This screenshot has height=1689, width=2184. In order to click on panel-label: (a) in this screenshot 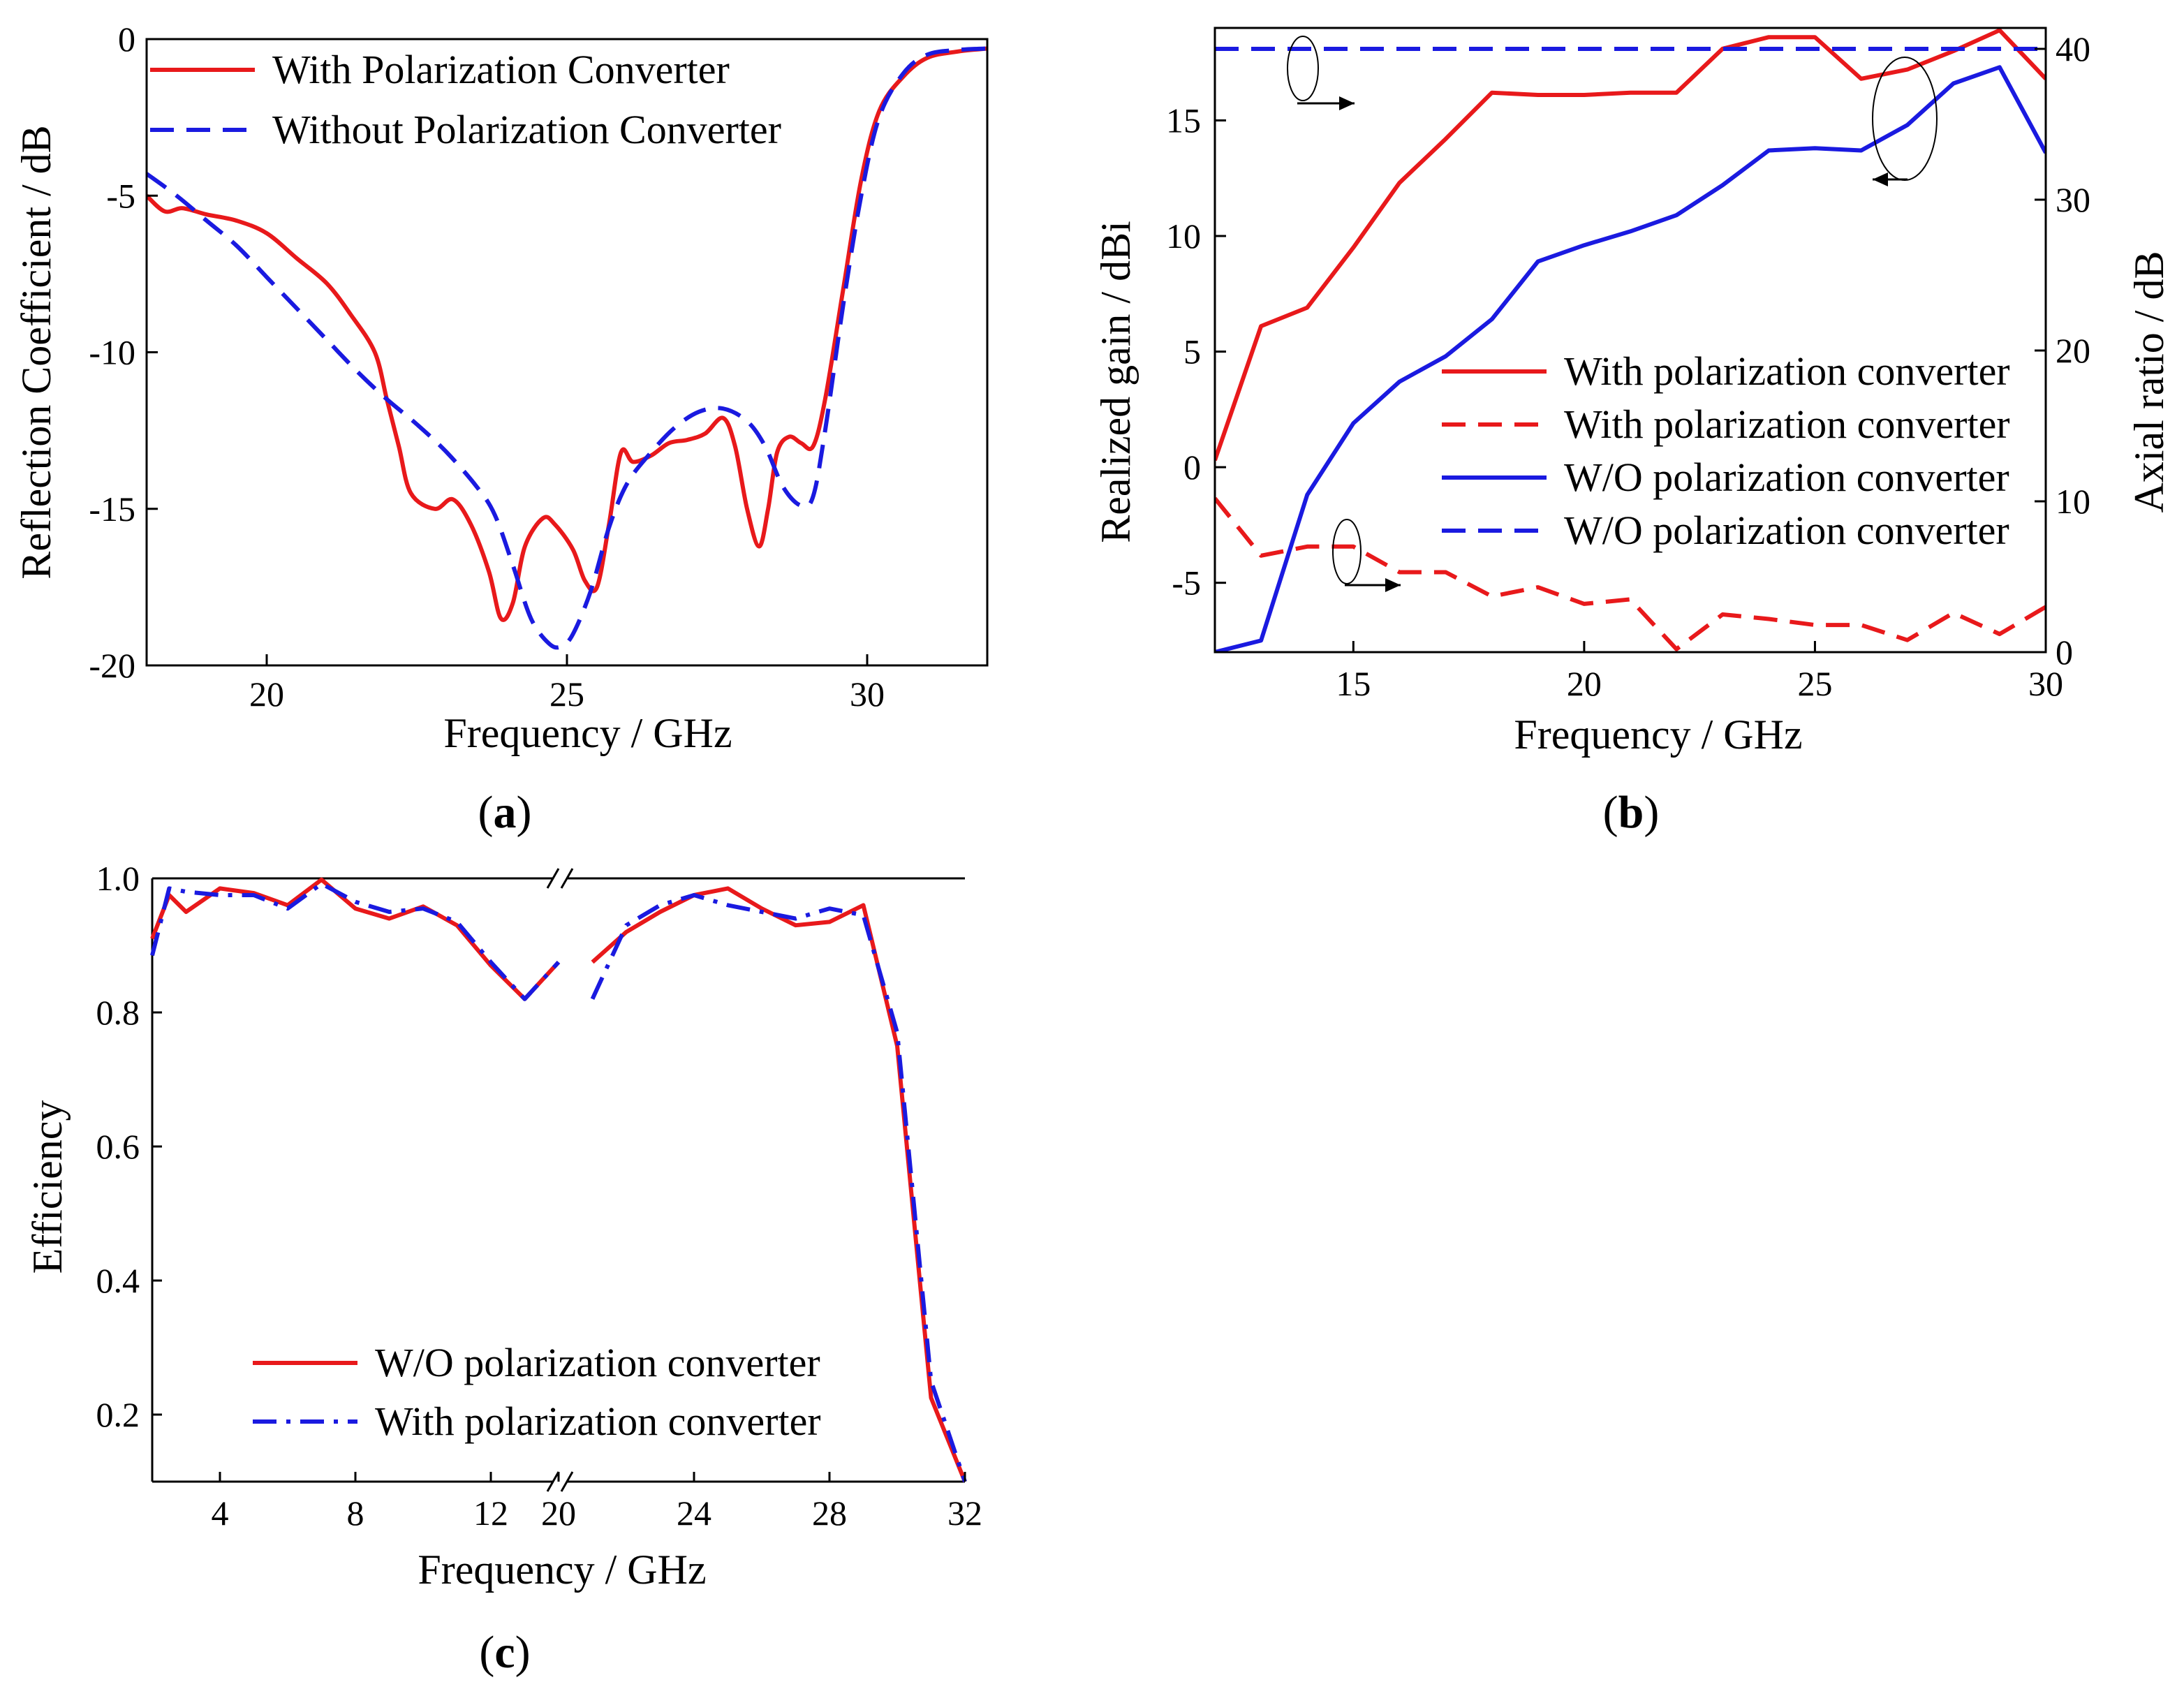, I will do `click(505, 813)`.